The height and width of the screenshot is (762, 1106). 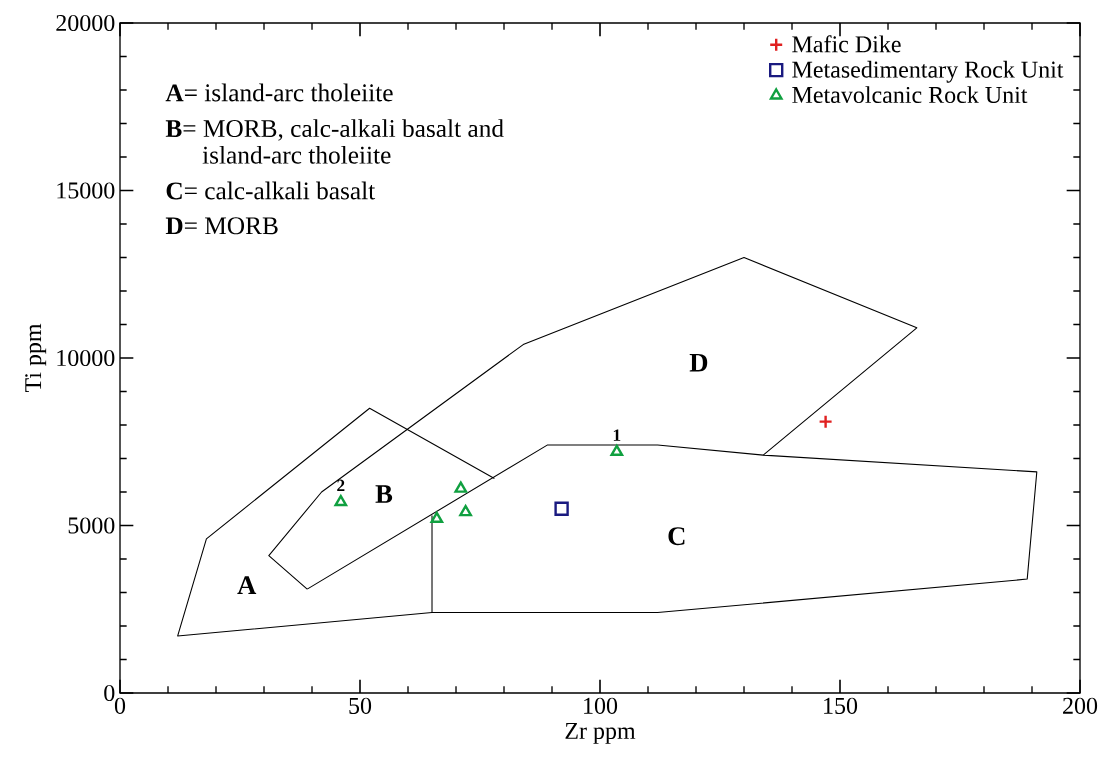 What do you see at coordinates (85, 23) in the screenshot?
I see `y-tick-label: 20000` at bounding box center [85, 23].